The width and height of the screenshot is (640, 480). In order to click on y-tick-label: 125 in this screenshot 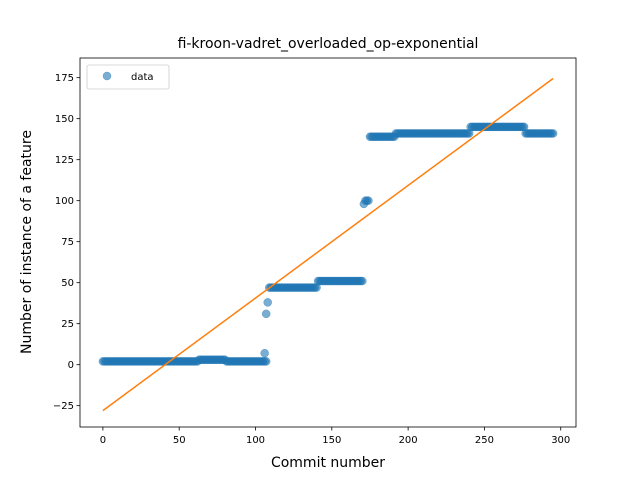, I will do `click(64, 160)`.